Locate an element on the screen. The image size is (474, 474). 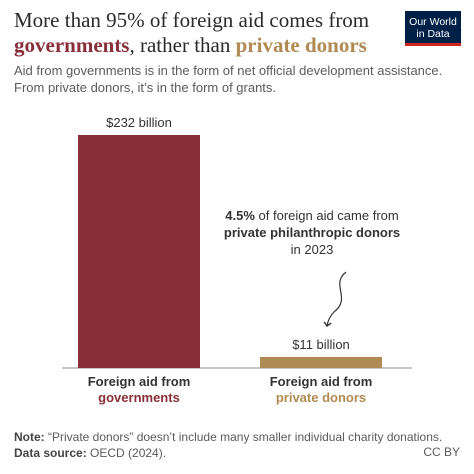
note-label: Note: is located at coordinates (29, 437).